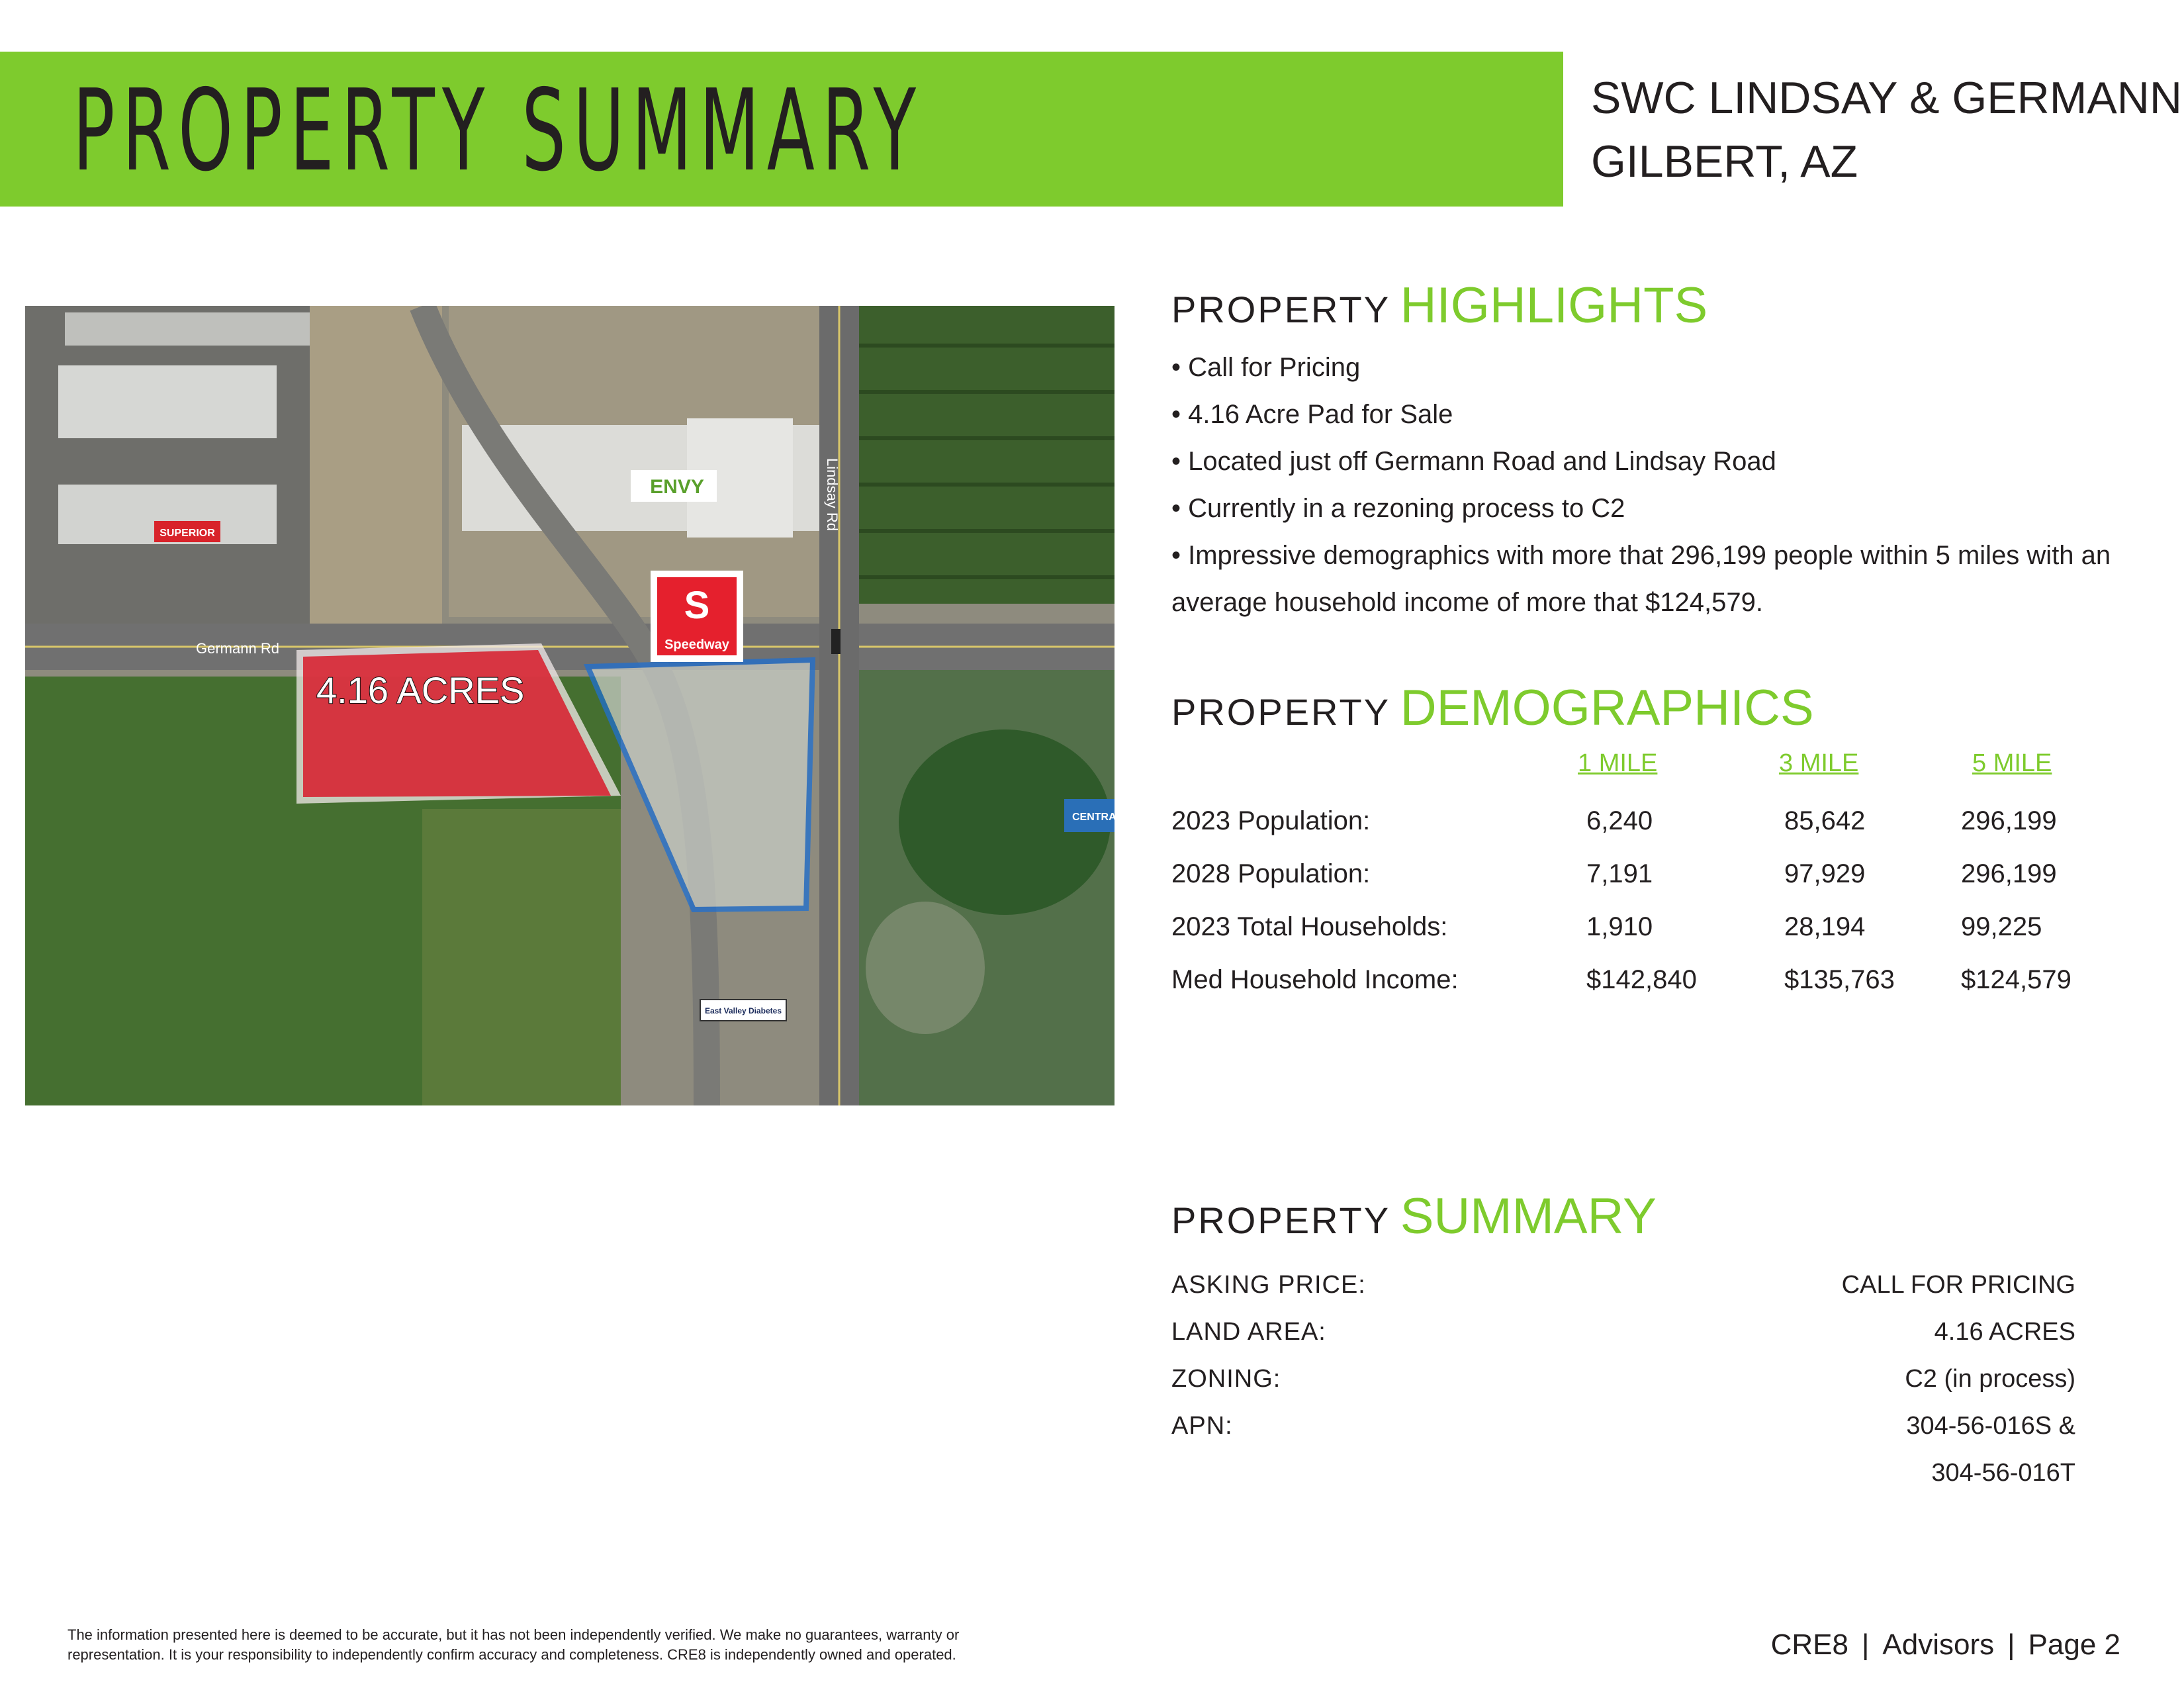 Image resolution: width=2184 pixels, height=1688 pixels. I want to click on centra-sign, so click(1089, 815).